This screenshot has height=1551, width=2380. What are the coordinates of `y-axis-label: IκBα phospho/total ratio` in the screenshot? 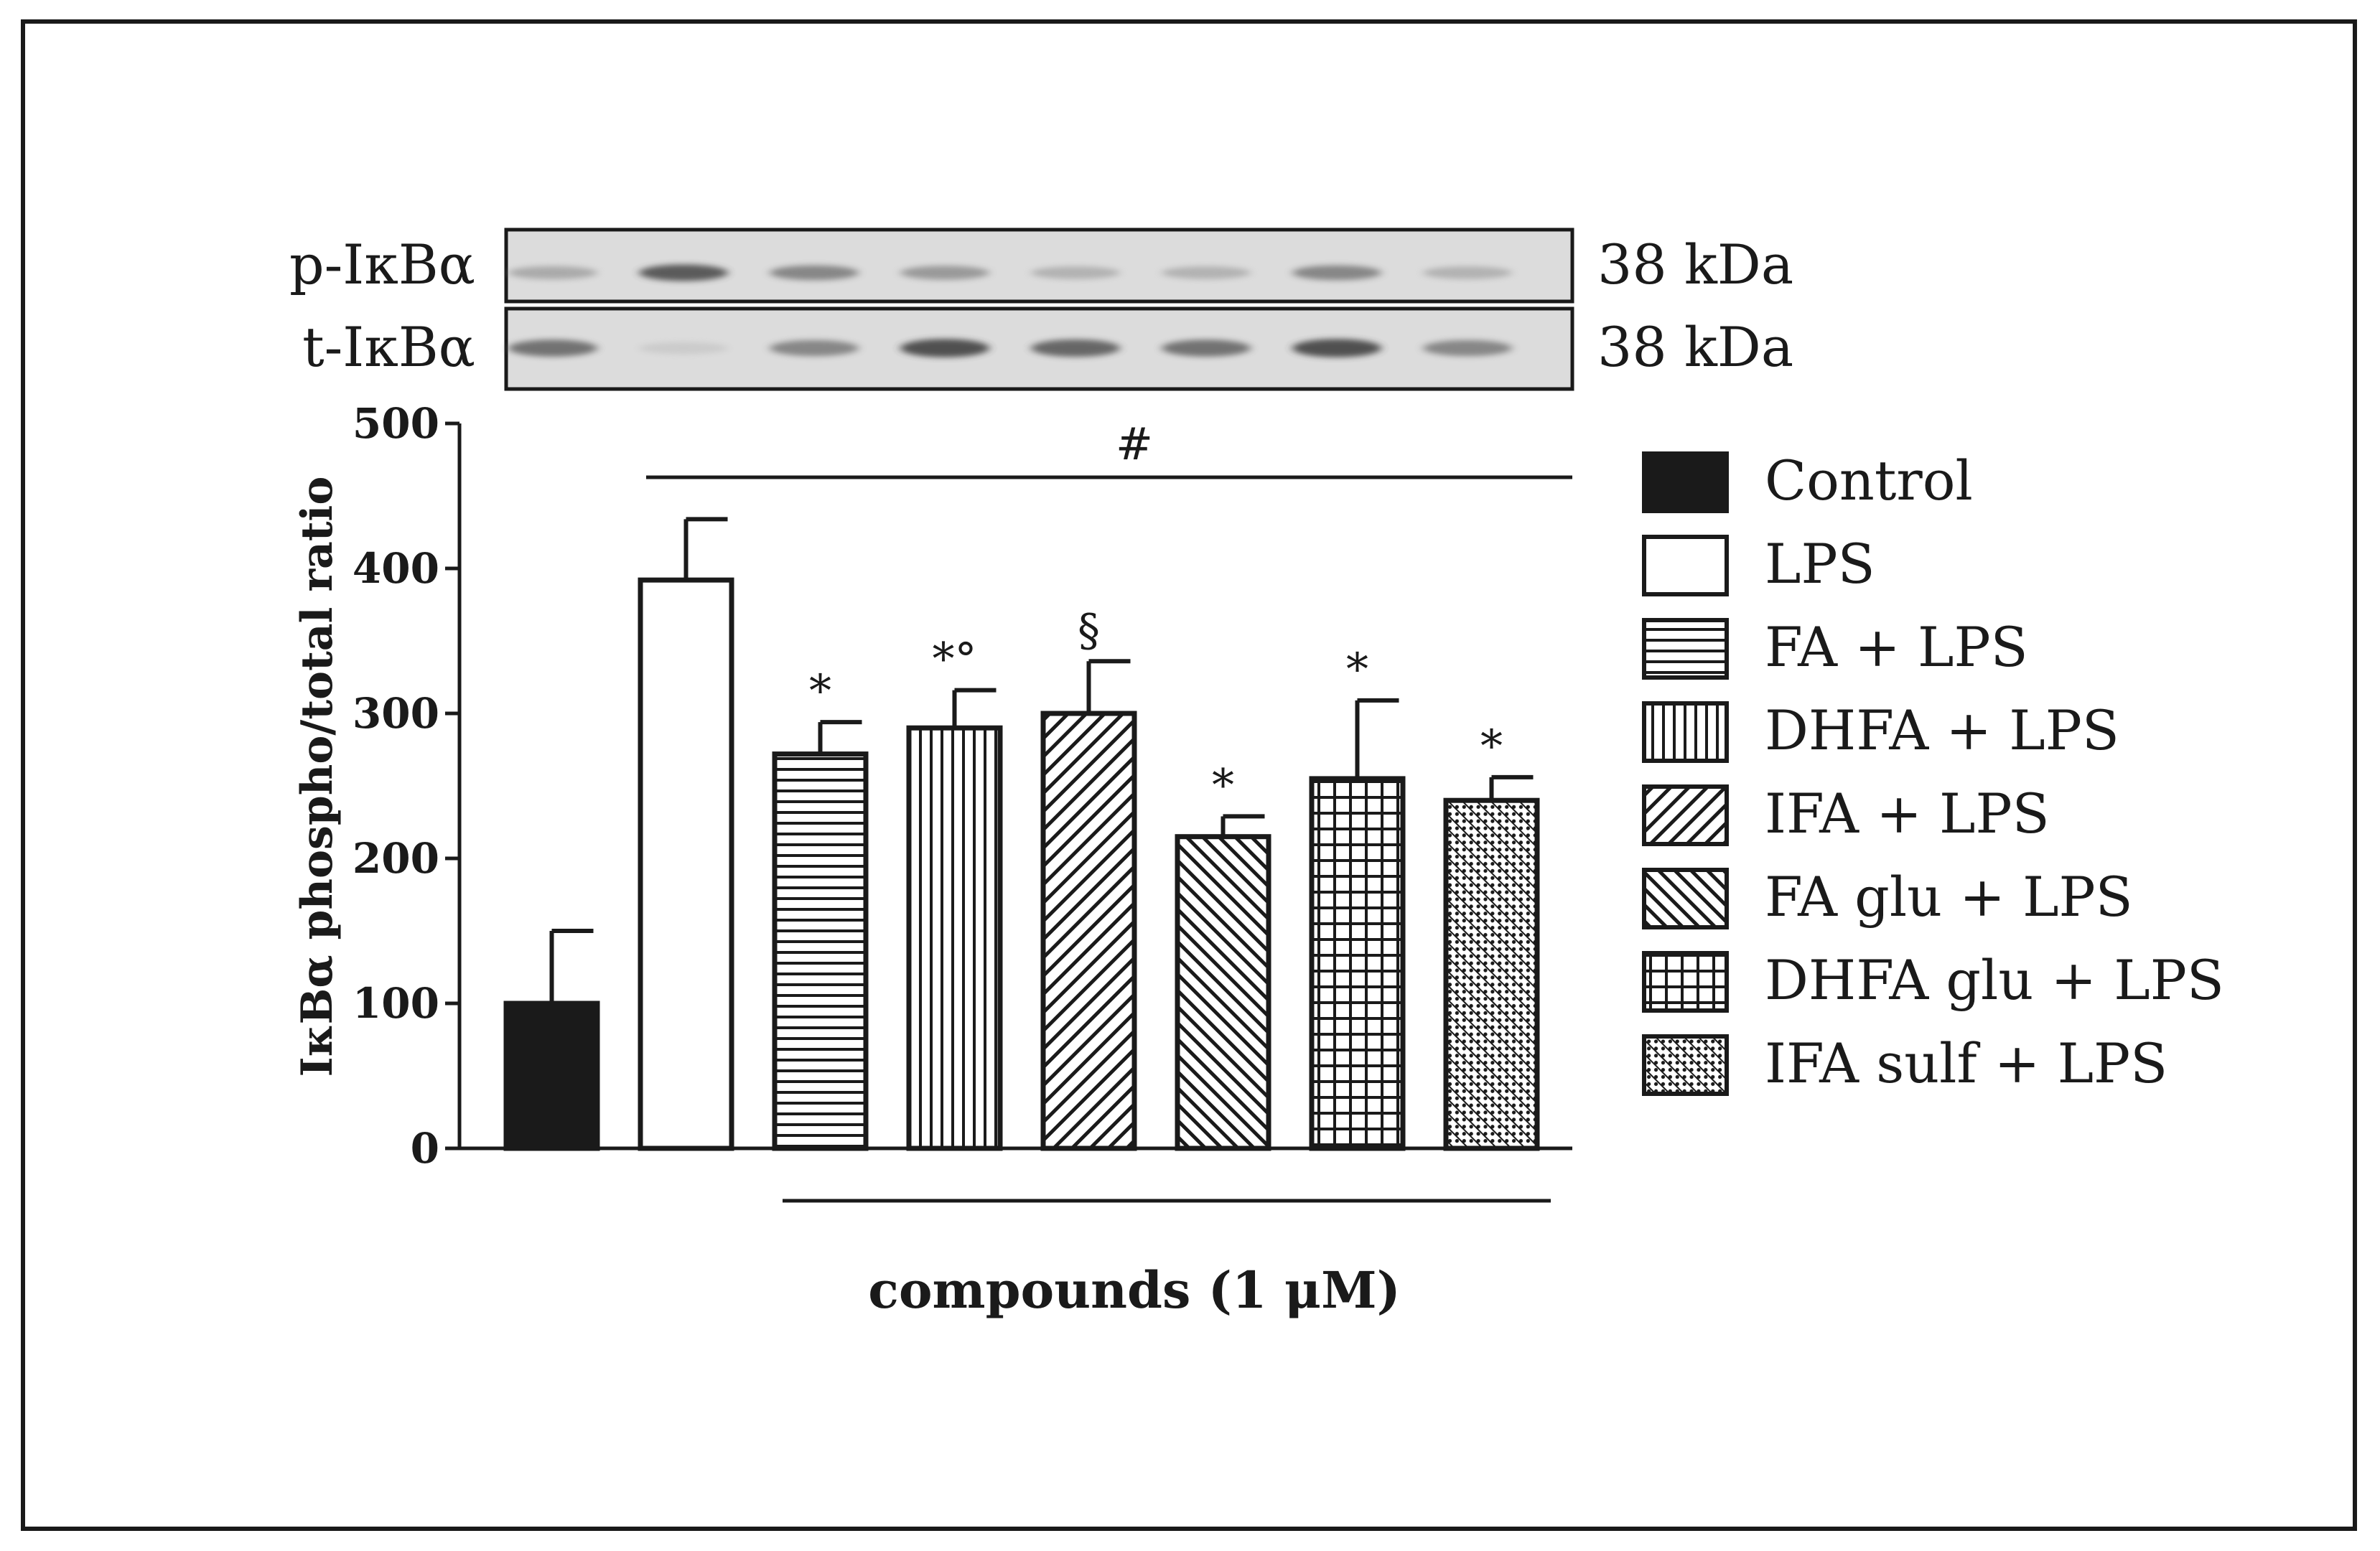 It's located at (317, 777).